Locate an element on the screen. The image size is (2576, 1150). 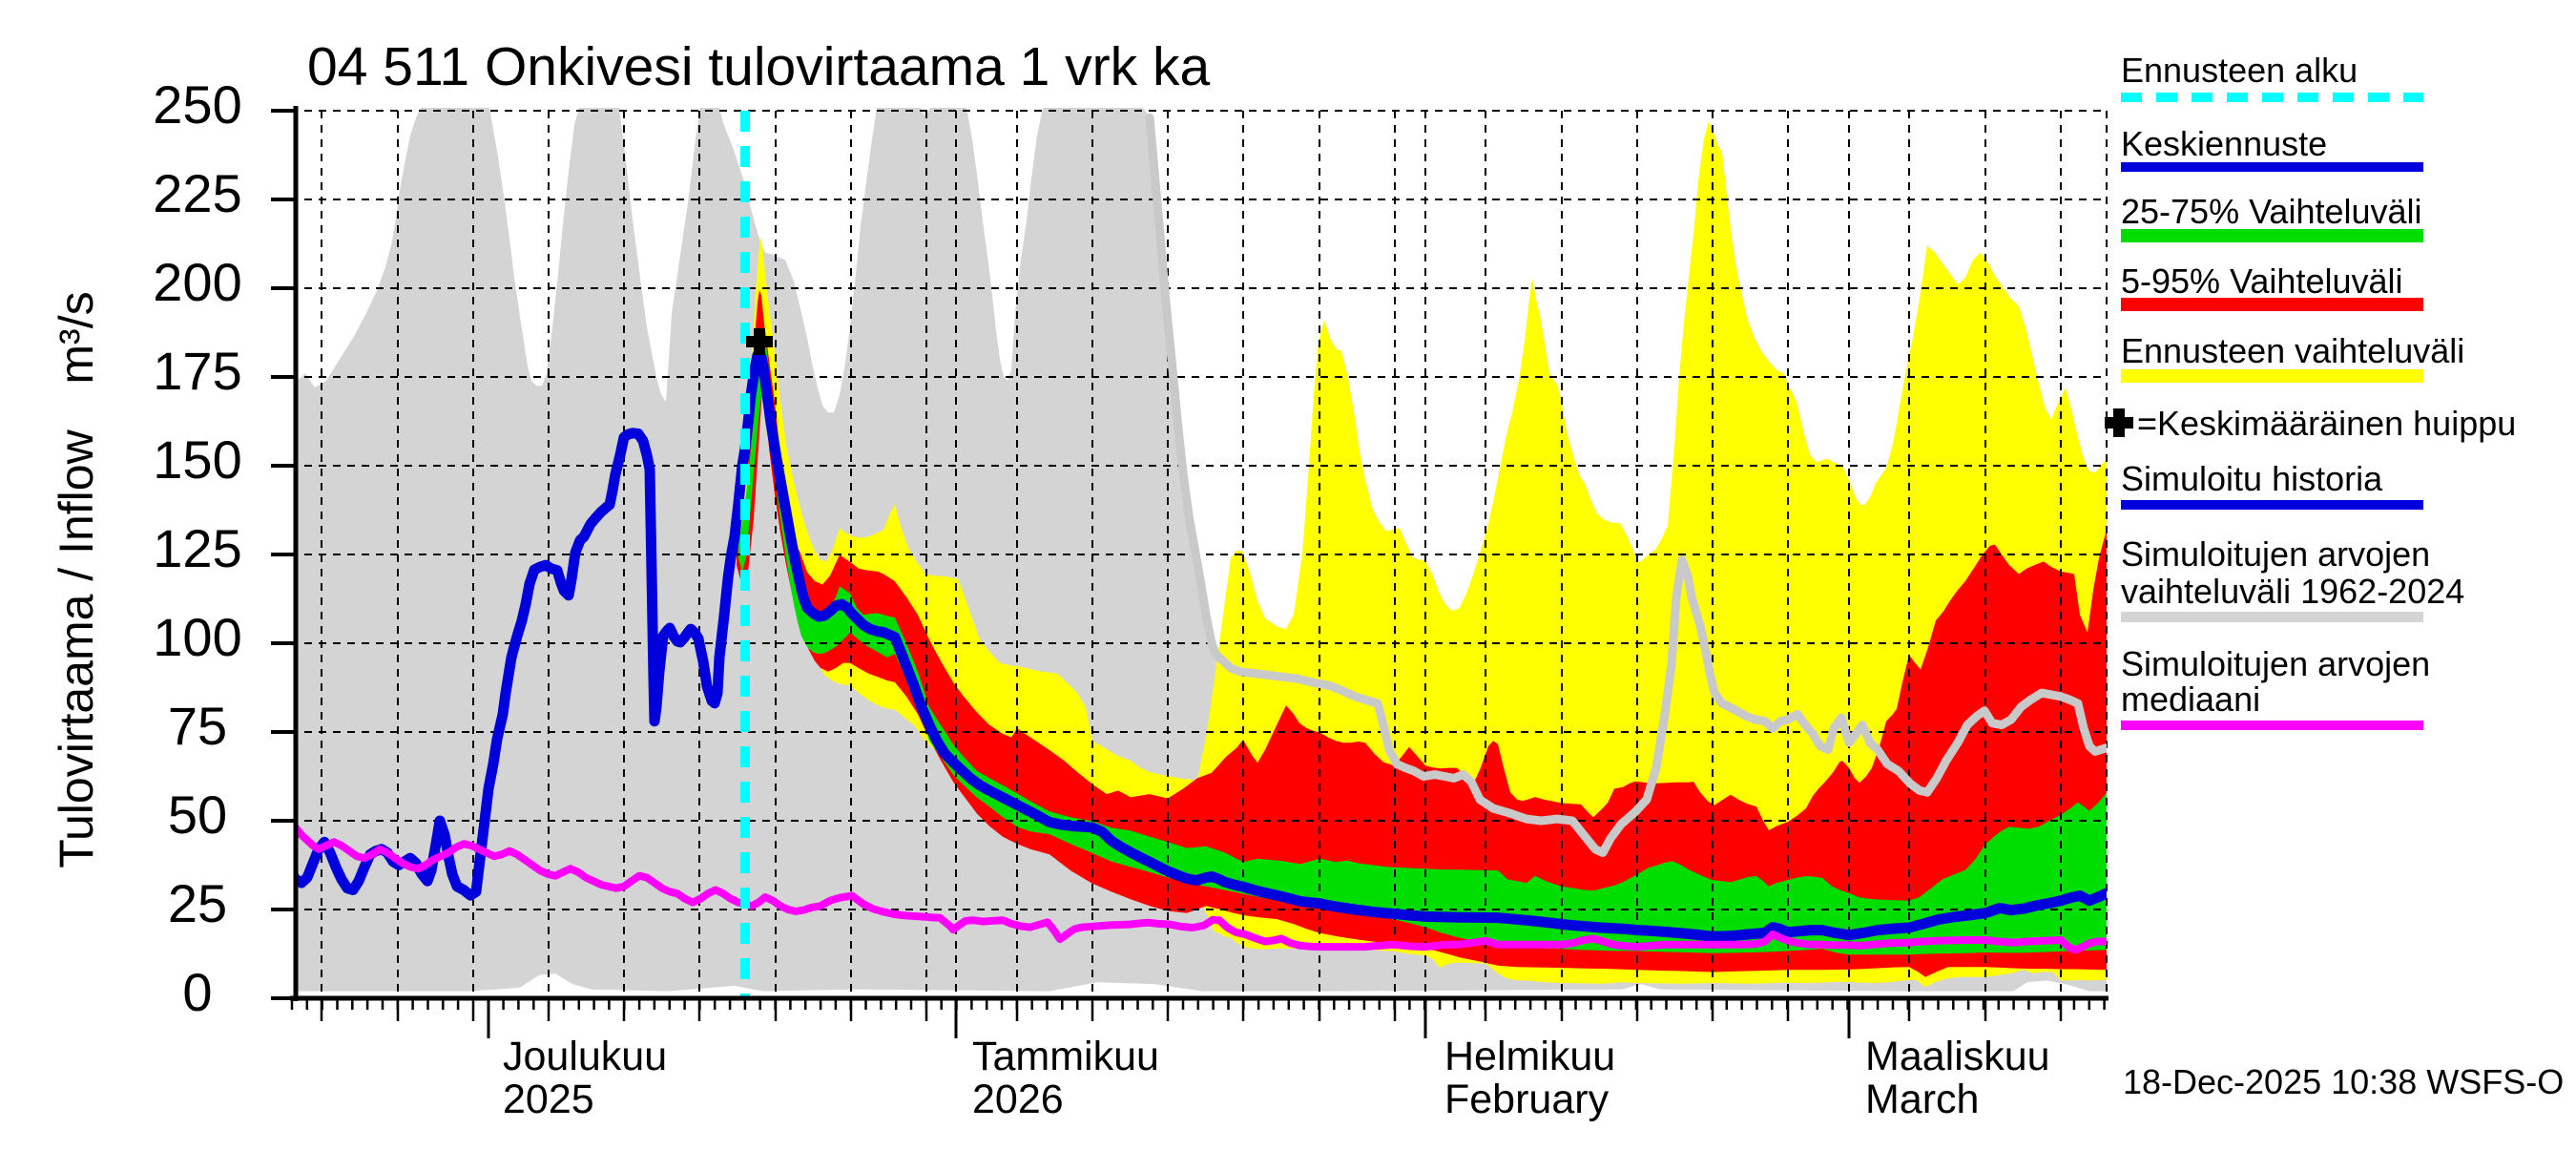
svg-text: Helmikuu is located at coordinates (1529, 1056).